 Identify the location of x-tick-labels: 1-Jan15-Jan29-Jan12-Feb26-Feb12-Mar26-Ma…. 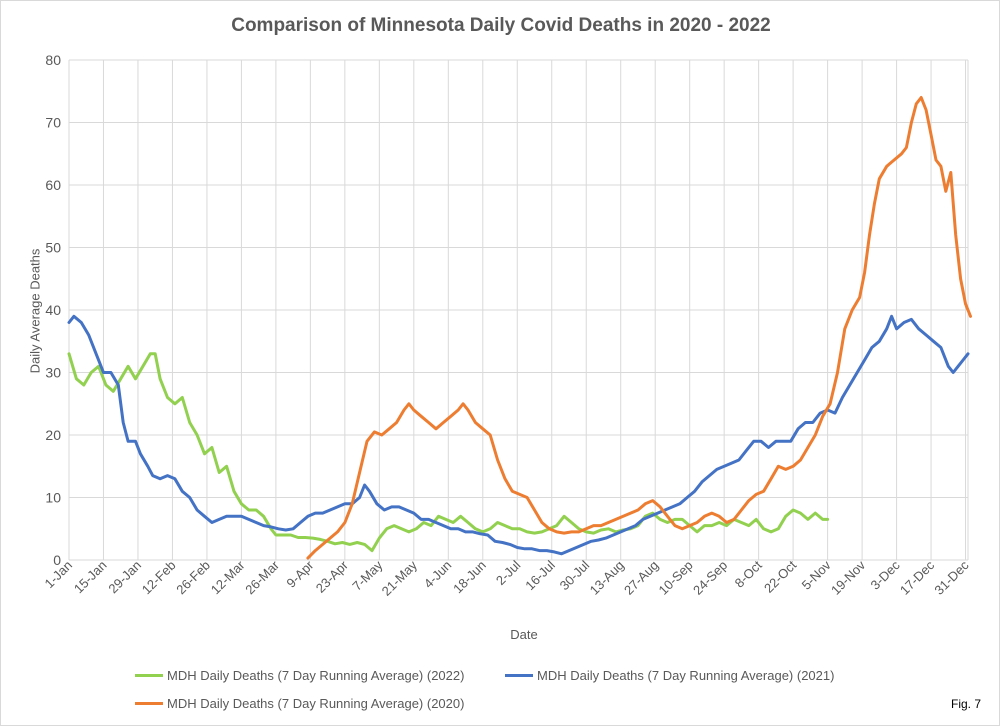
(507, 578).